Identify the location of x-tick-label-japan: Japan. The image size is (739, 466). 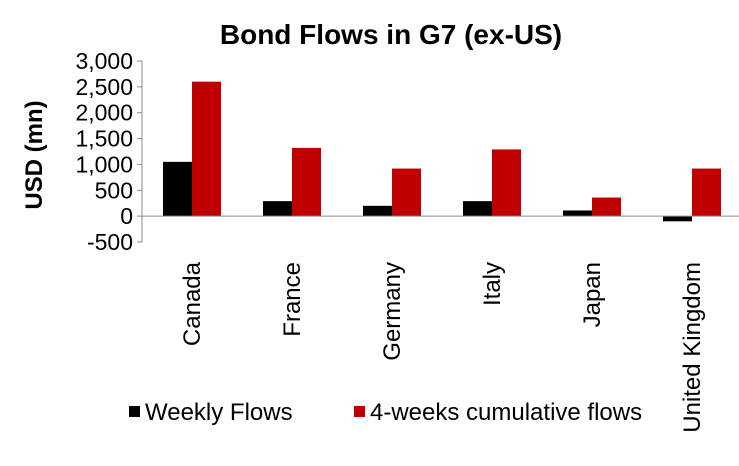
(592, 294).